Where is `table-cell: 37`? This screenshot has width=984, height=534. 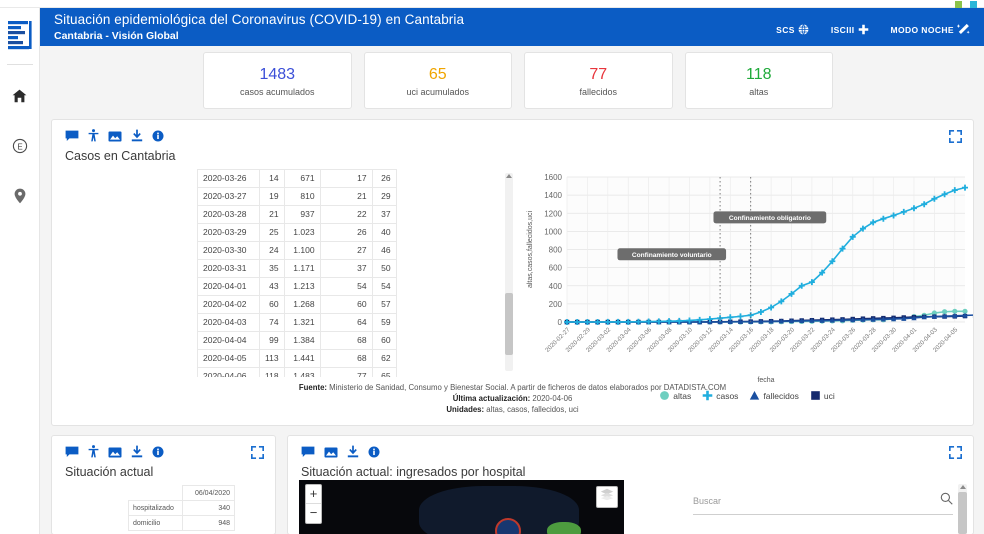 table-cell: 37 is located at coordinates (346, 268).